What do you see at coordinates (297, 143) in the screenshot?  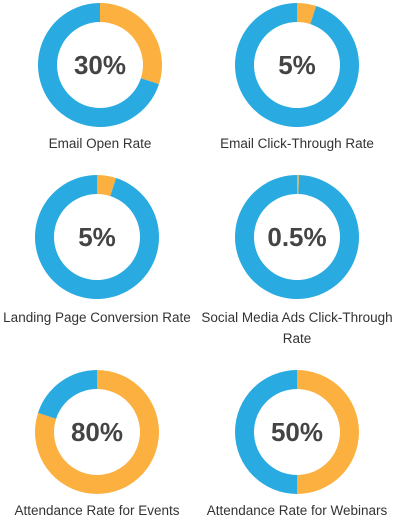 I see `metric-label: Email Click-Through Rate` at bounding box center [297, 143].